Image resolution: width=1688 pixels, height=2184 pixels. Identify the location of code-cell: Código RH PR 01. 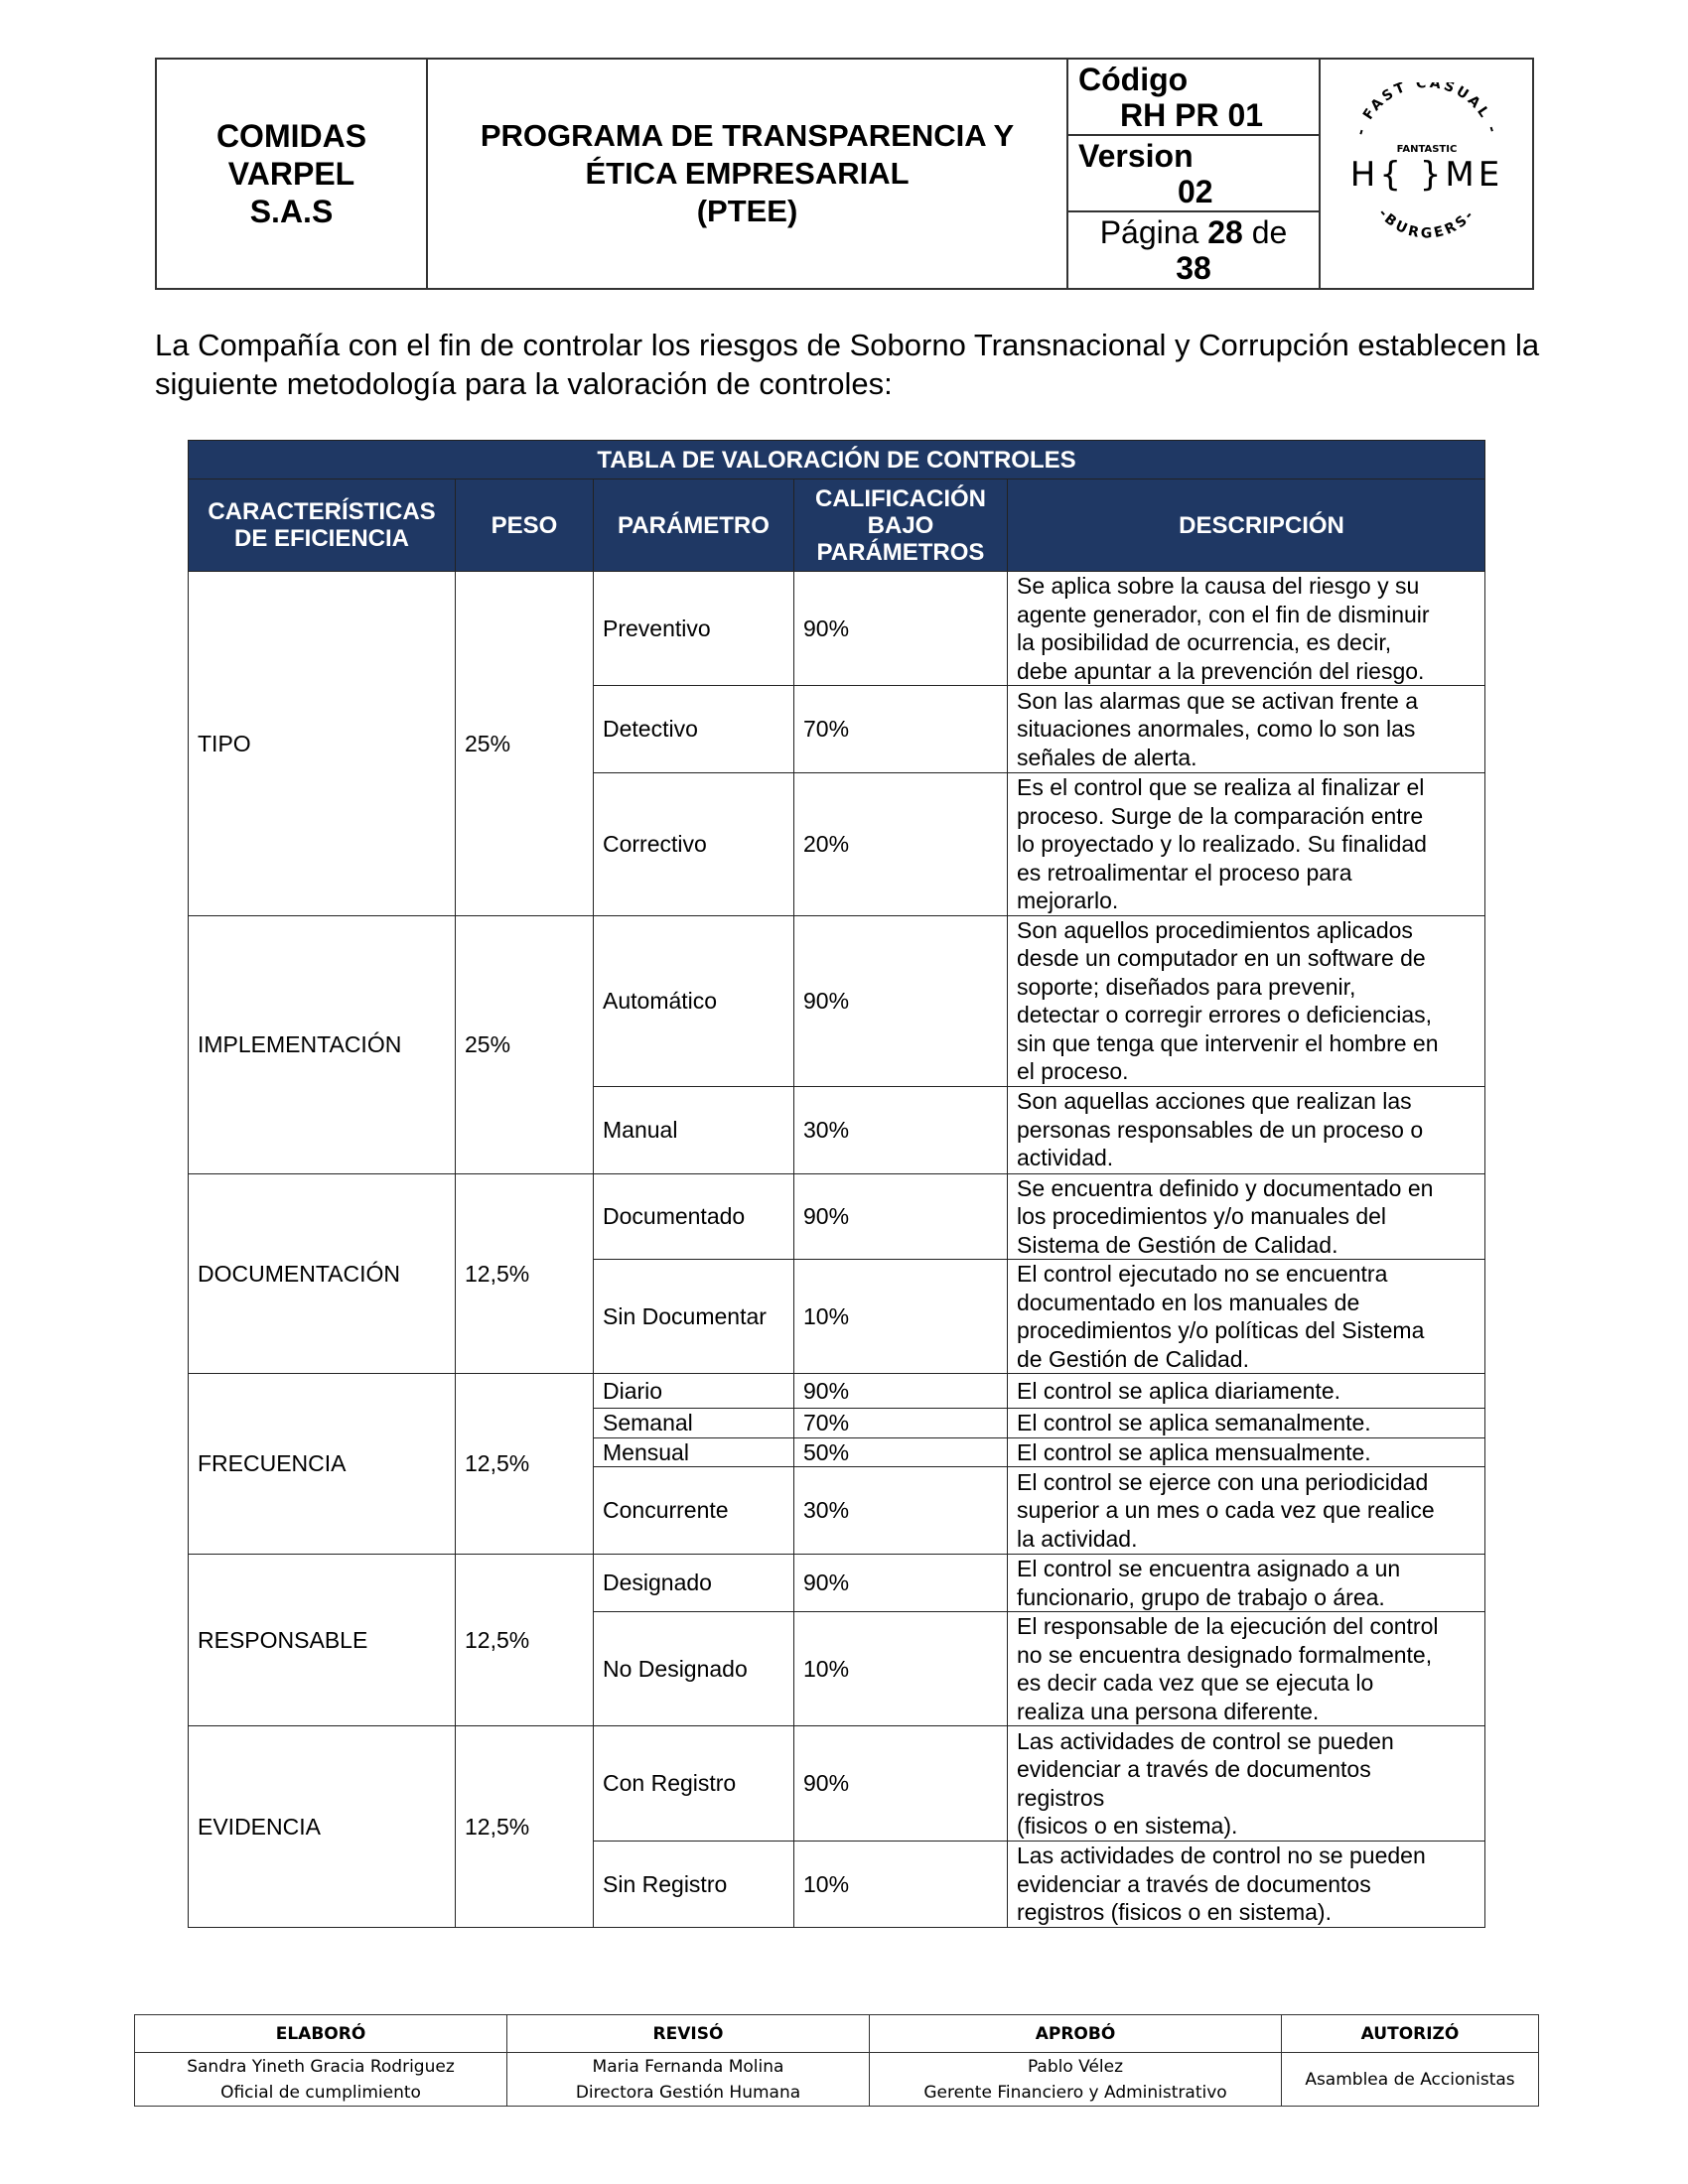
(1193, 97).